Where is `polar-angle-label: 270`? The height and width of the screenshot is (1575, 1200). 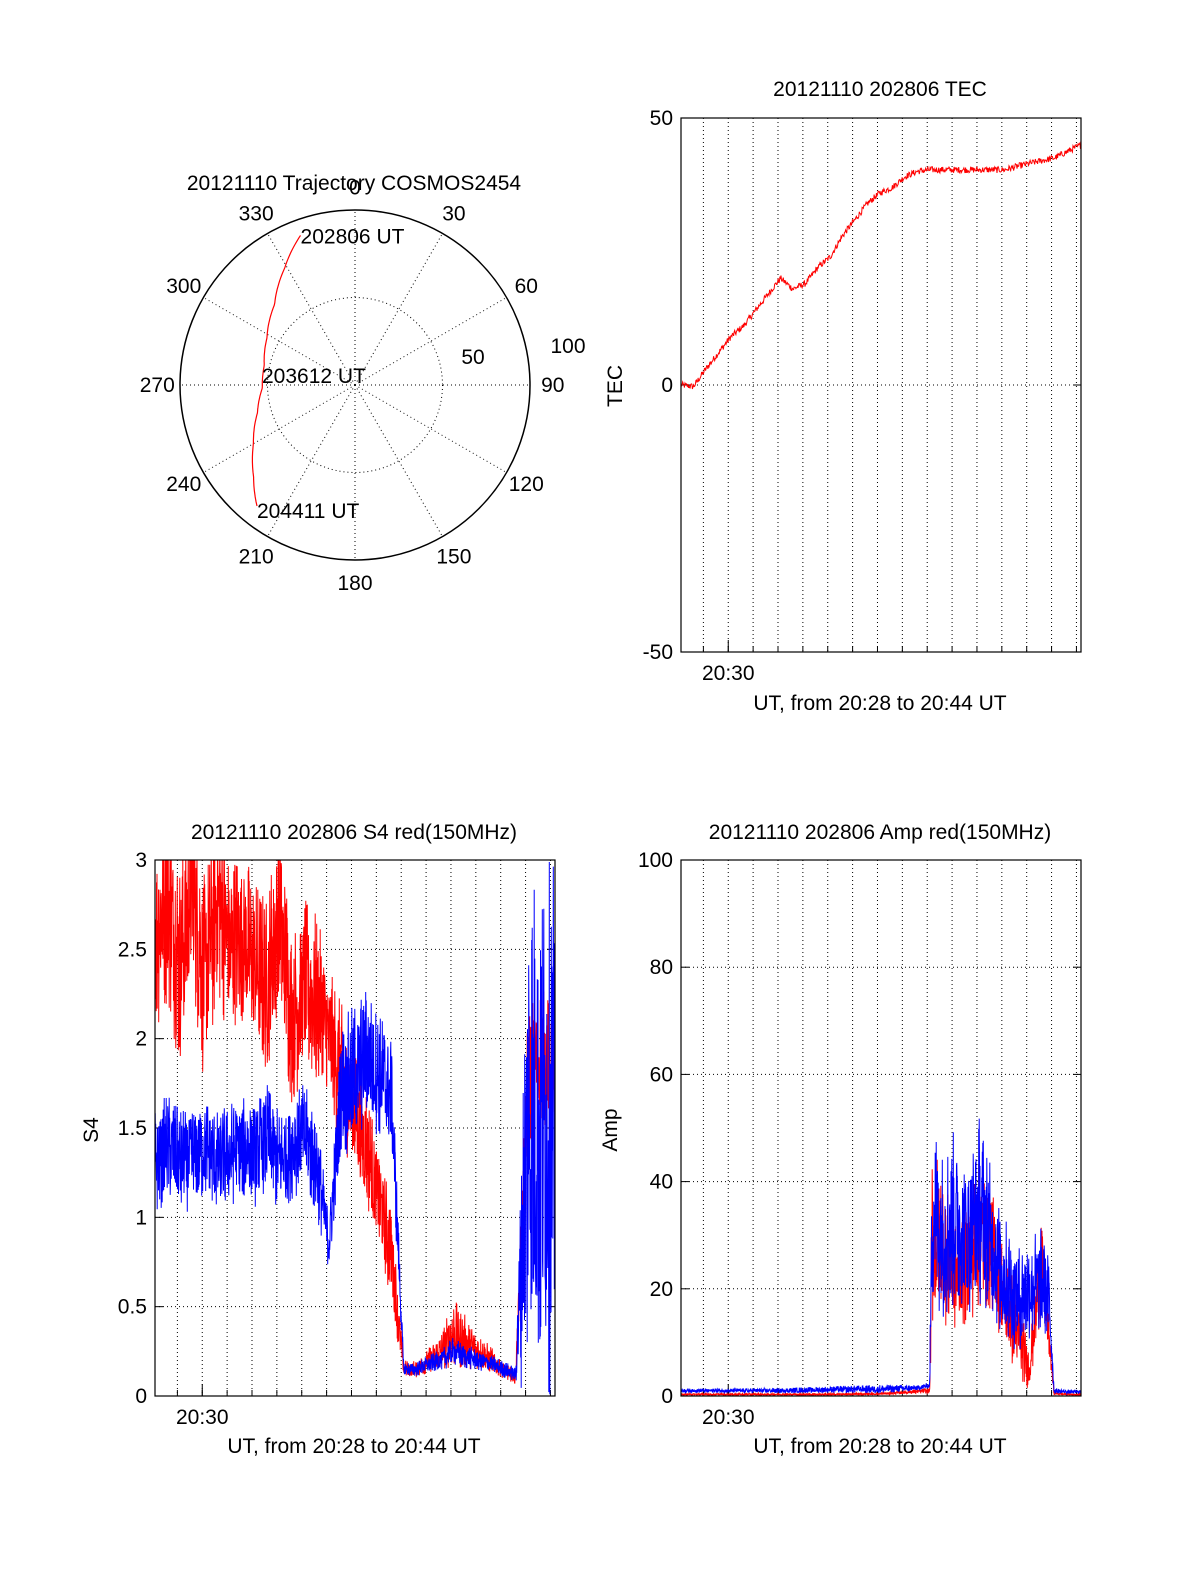 polar-angle-label: 270 is located at coordinates (157, 385).